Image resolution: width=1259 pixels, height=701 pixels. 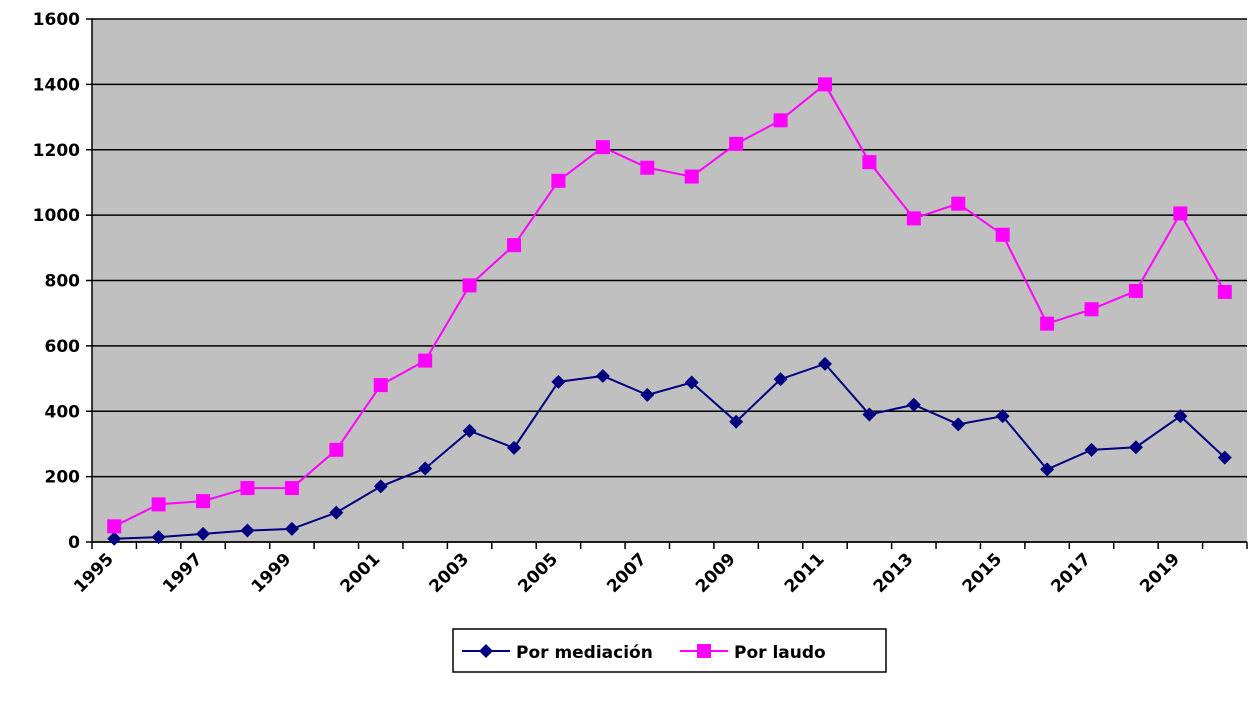 What do you see at coordinates (627, 573) in the screenshot?
I see `x-tick-label: 2007` at bounding box center [627, 573].